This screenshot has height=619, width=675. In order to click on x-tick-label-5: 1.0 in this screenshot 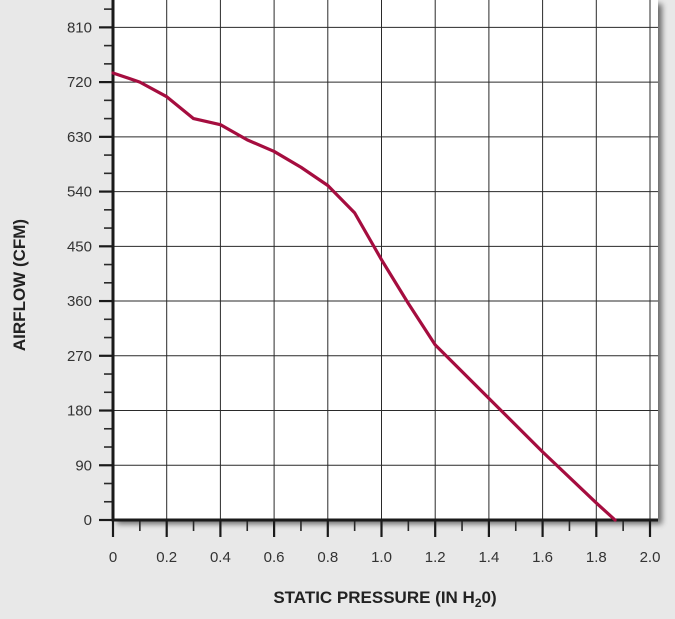, I will do `click(381, 557)`.